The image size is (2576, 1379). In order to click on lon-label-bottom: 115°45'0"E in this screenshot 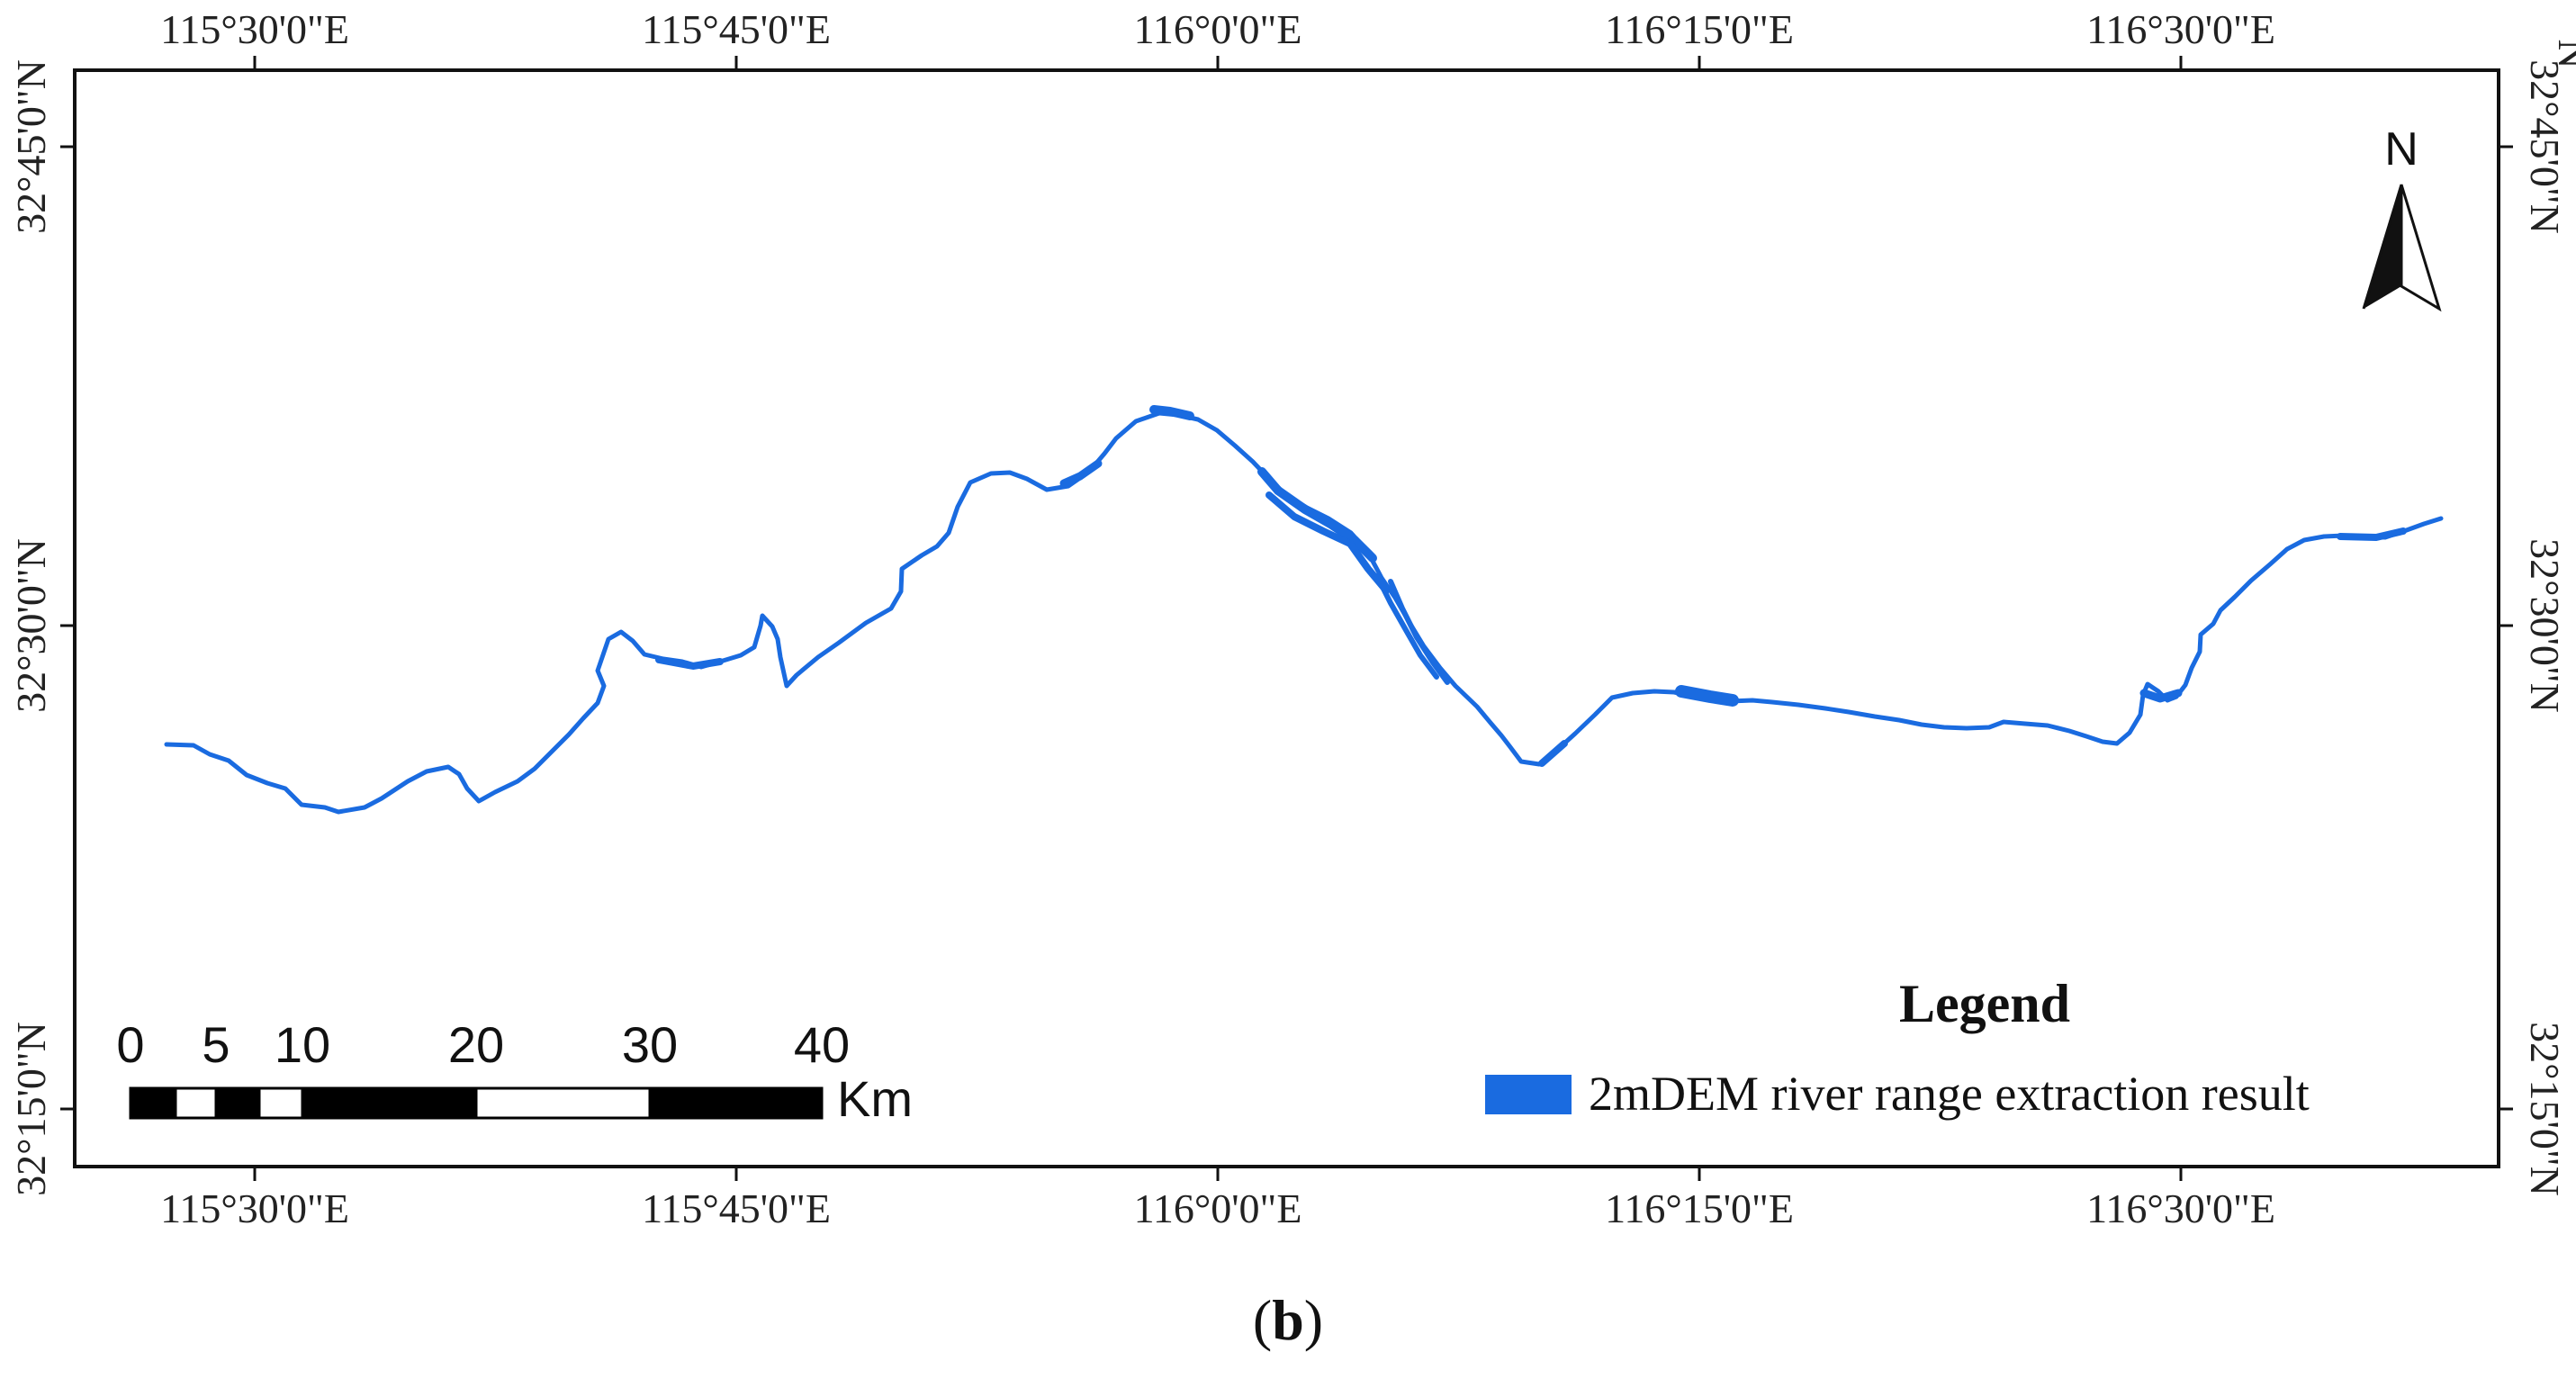, I will do `click(736, 1208)`.